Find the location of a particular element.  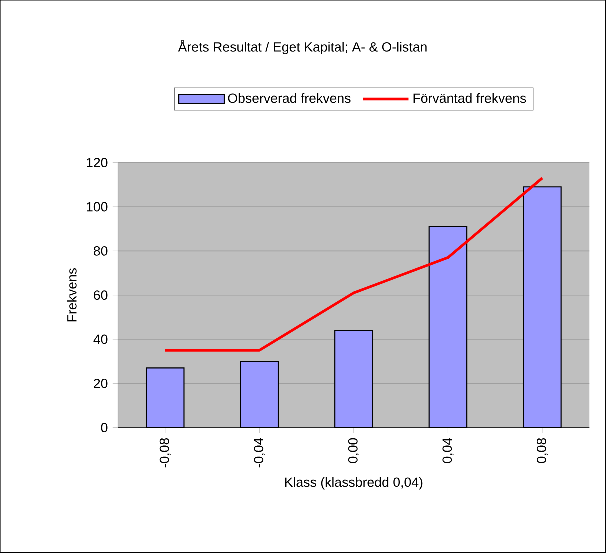

legend-label: Förväntad frekvens is located at coordinates (470, 98).